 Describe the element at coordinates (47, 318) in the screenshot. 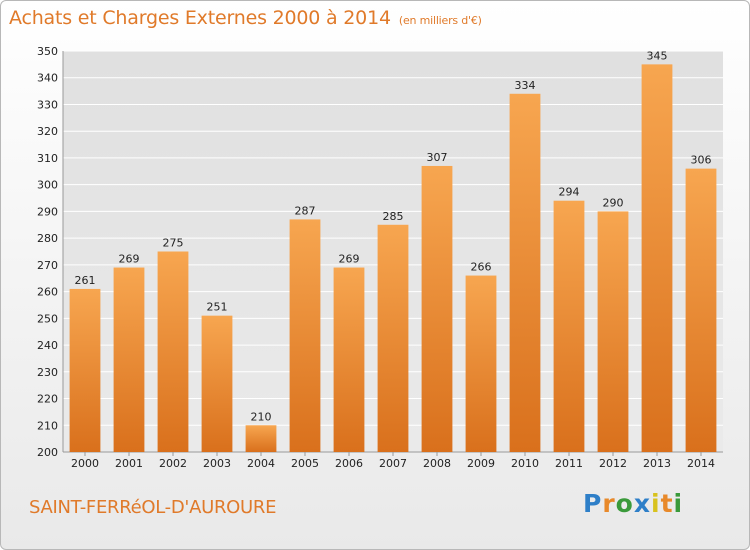

I see `y-tick-label: 250` at that location.